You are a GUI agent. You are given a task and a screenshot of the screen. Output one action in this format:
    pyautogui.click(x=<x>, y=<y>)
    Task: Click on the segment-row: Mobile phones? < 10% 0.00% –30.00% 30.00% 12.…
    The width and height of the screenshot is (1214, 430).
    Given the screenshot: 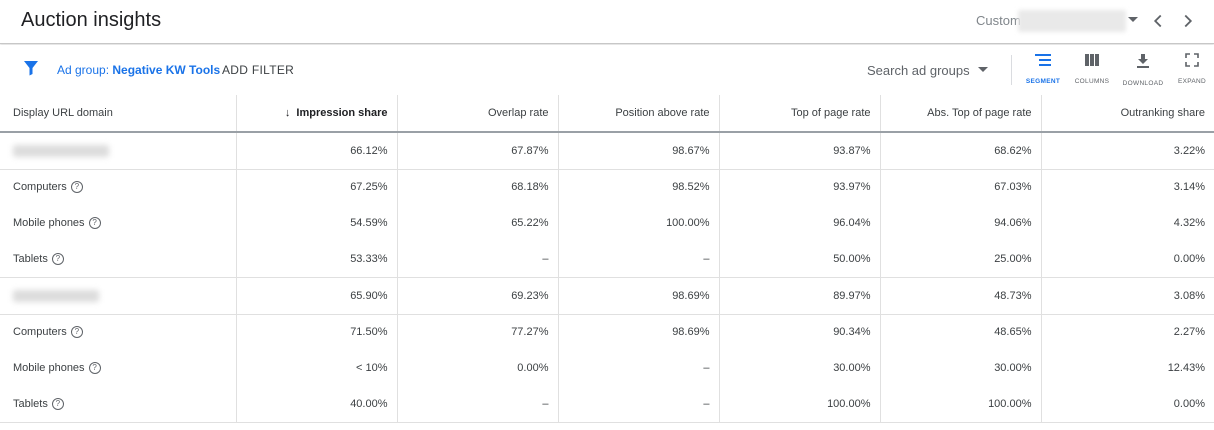 What is the action you would take?
    pyautogui.click(x=607, y=368)
    